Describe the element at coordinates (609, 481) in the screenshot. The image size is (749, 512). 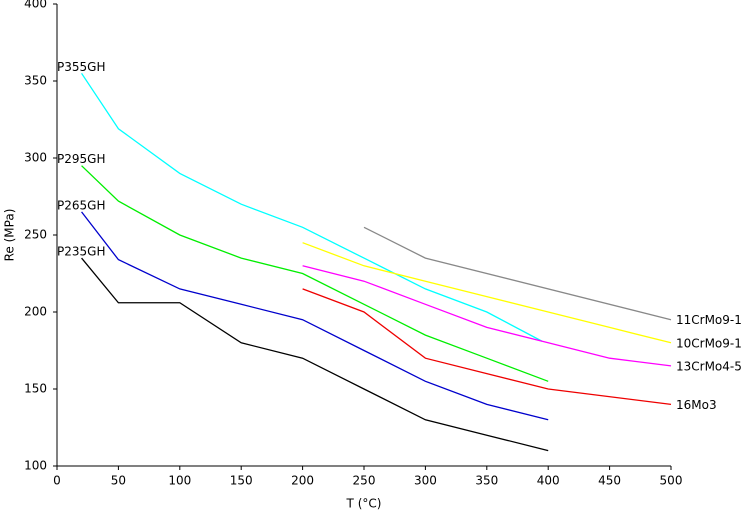
I see `x-tick-label: 450` at that location.